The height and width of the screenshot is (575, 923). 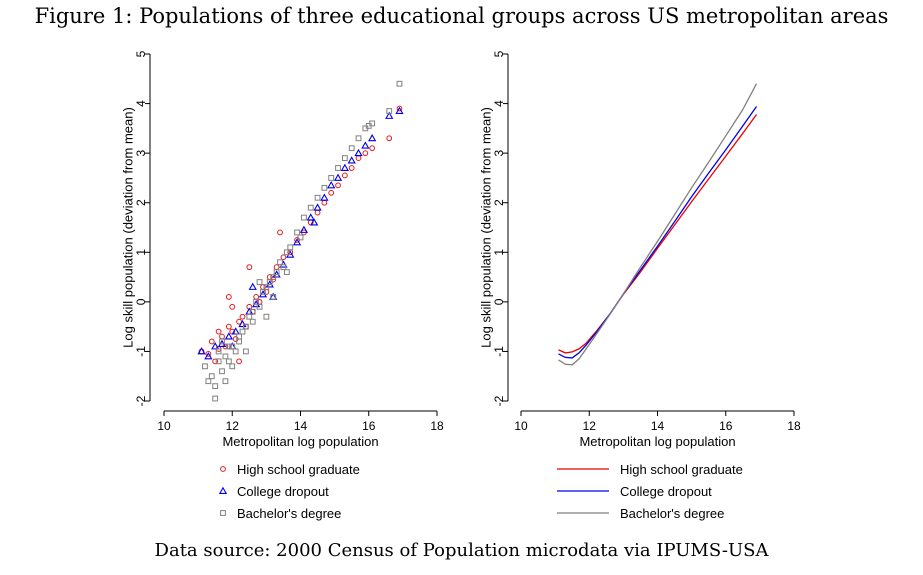 What do you see at coordinates (141, 103) in the screenshot?
I see `y-tick-label: 4` at bounding box center [141, 103].